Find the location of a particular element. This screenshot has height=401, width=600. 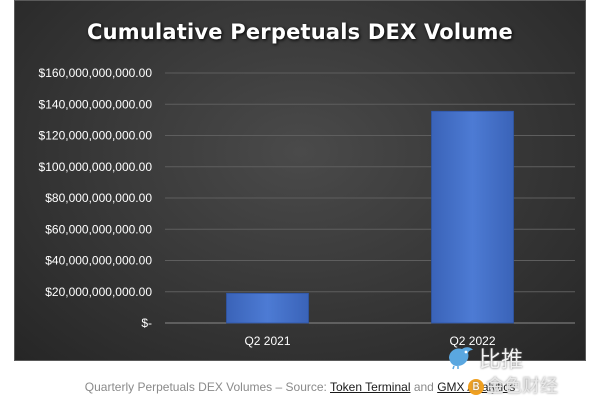

y-tick-label: $160,000,000,000.00 is located at coordinates (96, 73).